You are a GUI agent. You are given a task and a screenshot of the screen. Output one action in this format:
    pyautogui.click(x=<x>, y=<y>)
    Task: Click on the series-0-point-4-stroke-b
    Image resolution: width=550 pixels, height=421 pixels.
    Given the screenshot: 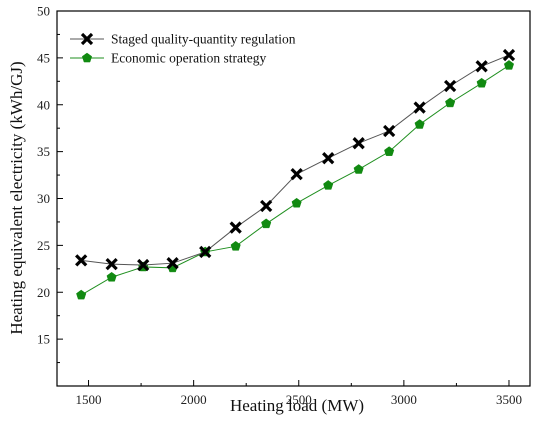 What is the action you would take?
    pyautogui.click(x=205, y=252)
    